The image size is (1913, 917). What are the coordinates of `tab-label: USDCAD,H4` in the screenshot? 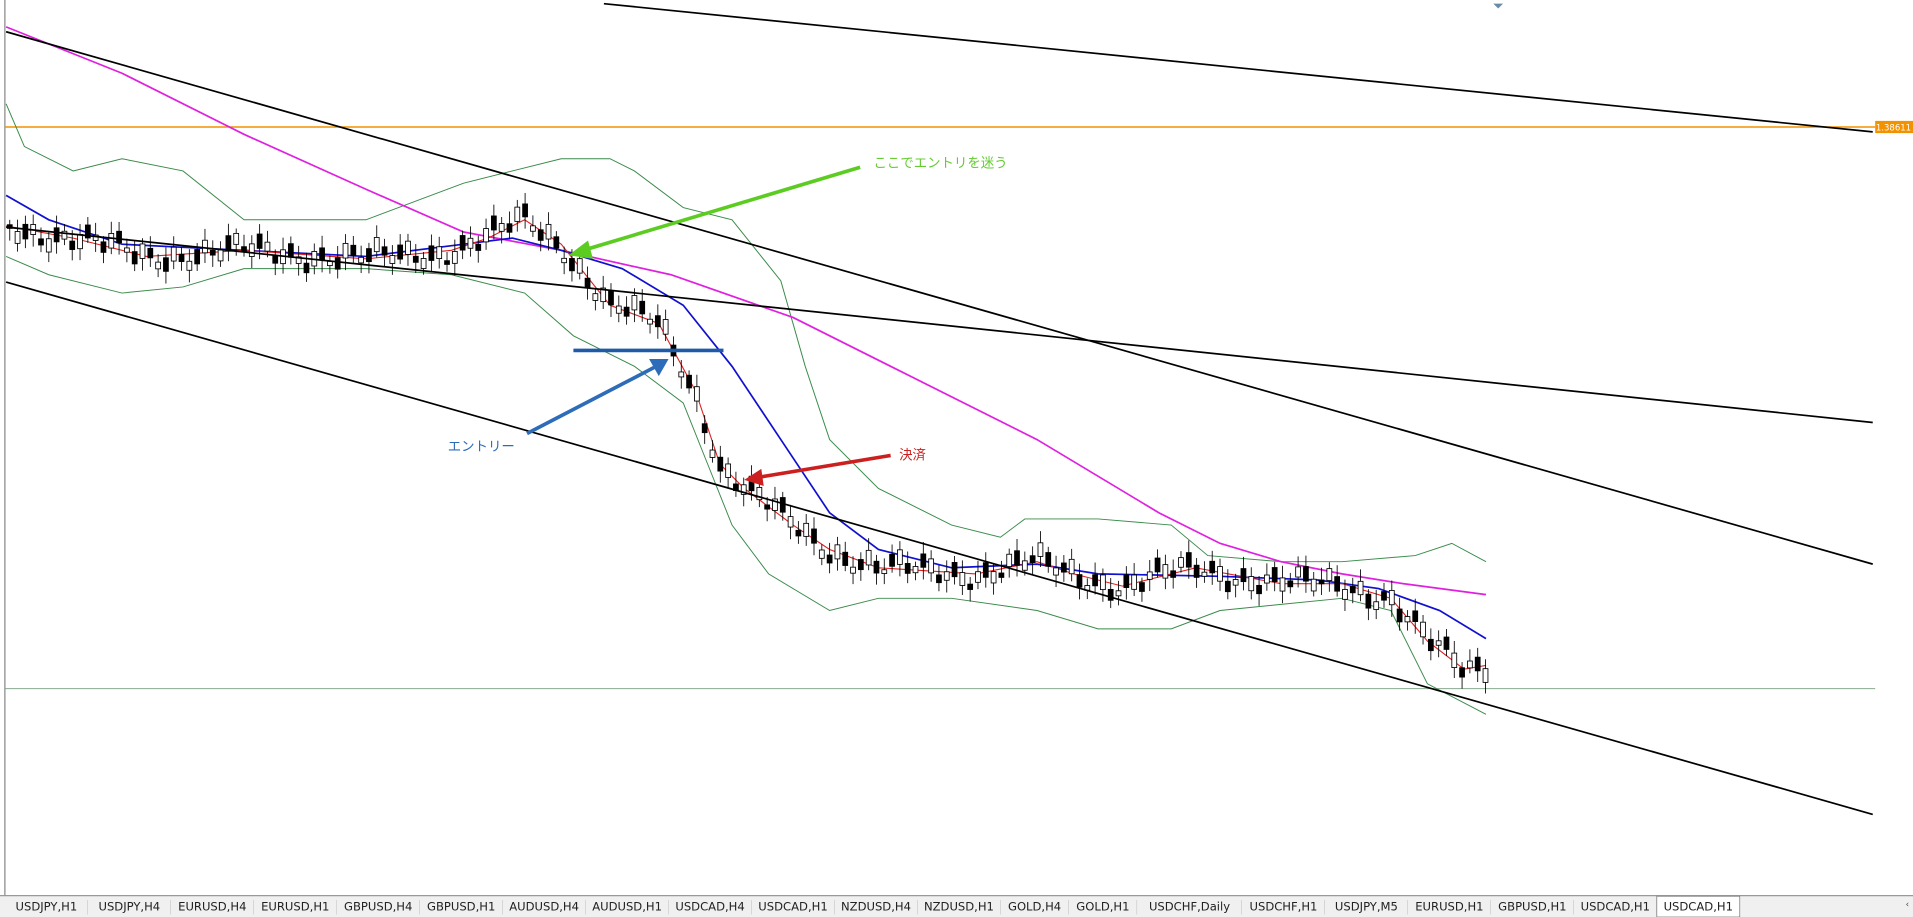 It's located at (709, 907).